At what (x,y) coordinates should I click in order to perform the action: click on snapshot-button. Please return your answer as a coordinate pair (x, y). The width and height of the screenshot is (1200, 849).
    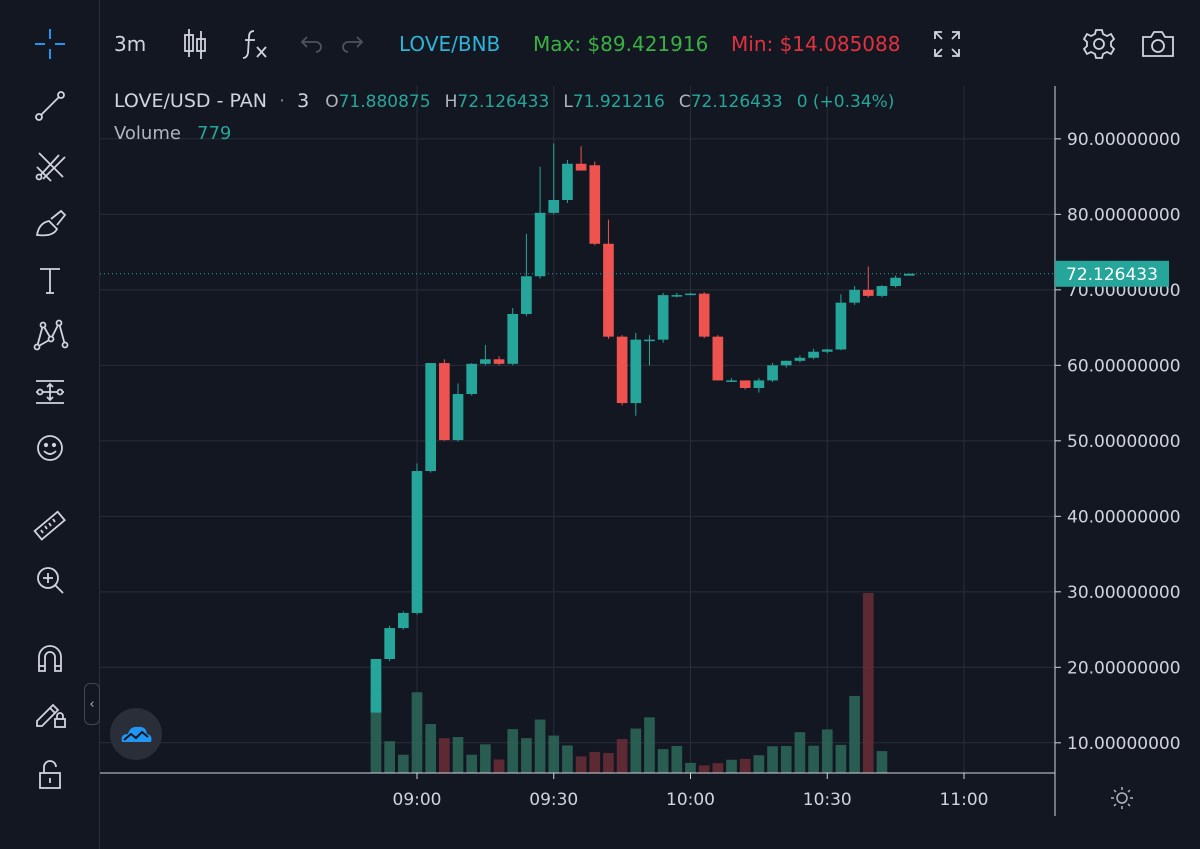
    Looking at the image, I should click on (1158, 44).